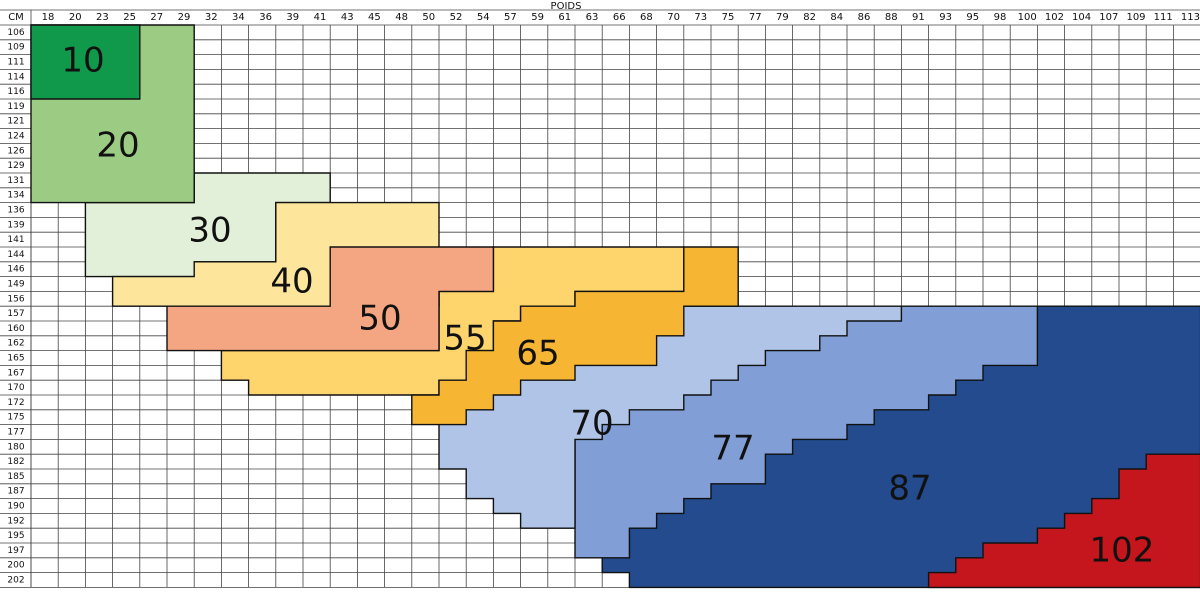 This screenshot has width=1200, height=593. I want to click on height-label: 172, so click(15, 403).